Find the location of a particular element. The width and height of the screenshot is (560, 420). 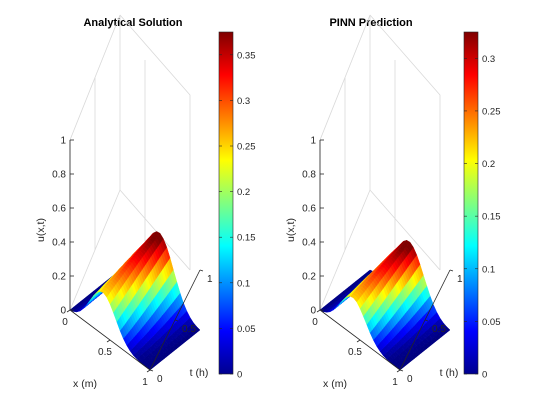

colorbar: 0 0.05 0.1 0.15 0.2 0.25 0.3 is located at coordinates (482, 206).